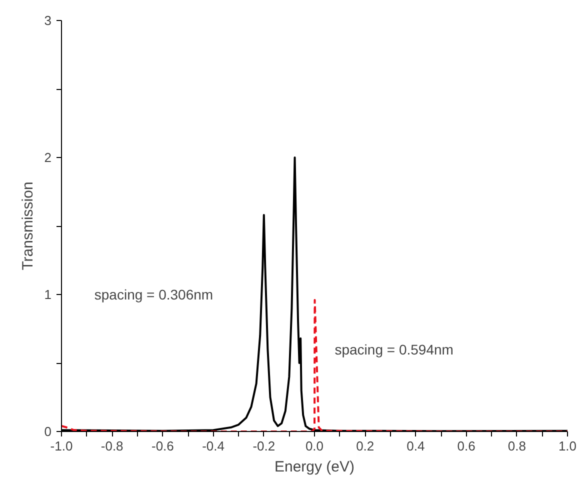  What do you see at coordinates (48, 294) in the screenshot?
I see `y-tick-label: 1` at bounding box center [48, 294].